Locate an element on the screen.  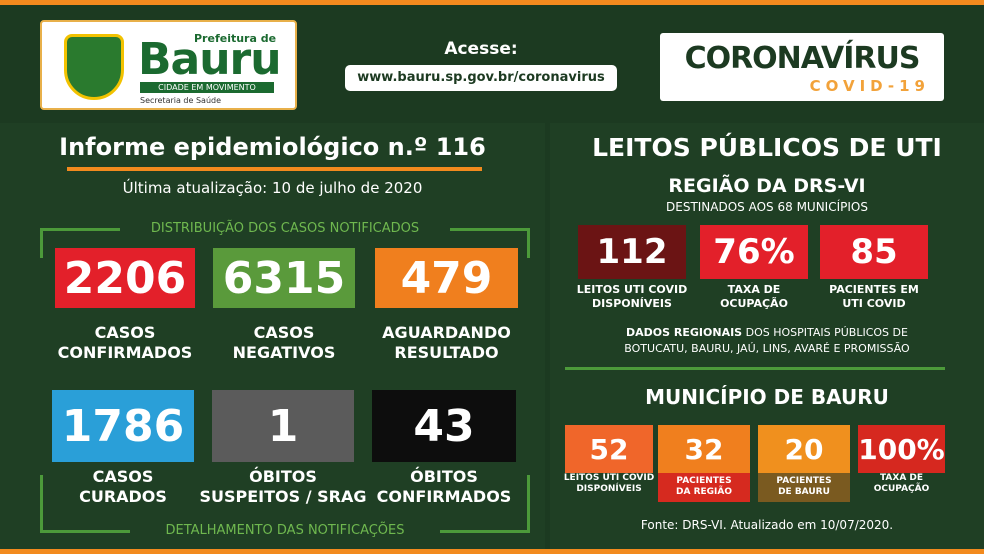
card-label: PACIENTES DA REGIÃO is located at coordinates (704, 487).